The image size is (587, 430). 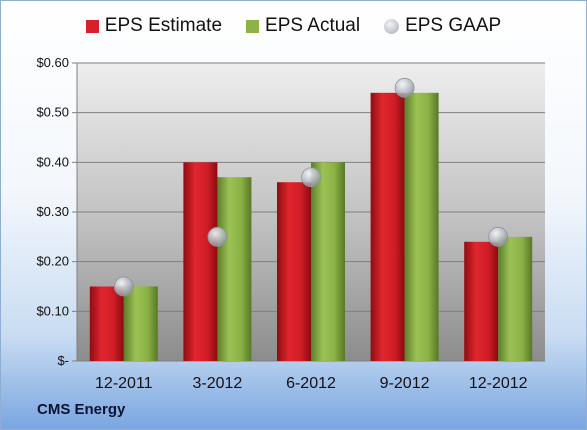 I want to click on x-tick-label: 9-2012, so click(x=405, y=383).